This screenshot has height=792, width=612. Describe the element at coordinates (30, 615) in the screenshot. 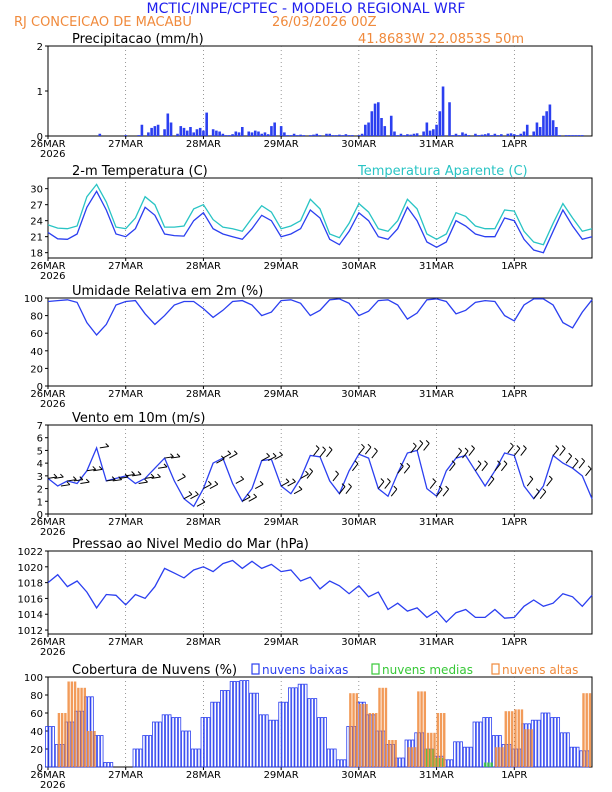

I see `y-tick-label: 1014` at that location.